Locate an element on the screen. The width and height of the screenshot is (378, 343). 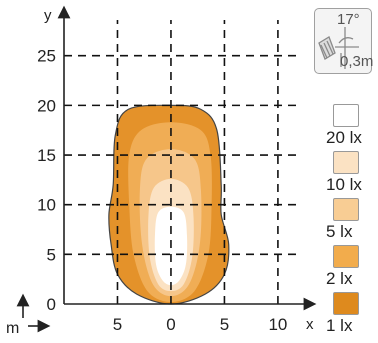
y-tick-label: 25 is located at coordinates (46, 56).